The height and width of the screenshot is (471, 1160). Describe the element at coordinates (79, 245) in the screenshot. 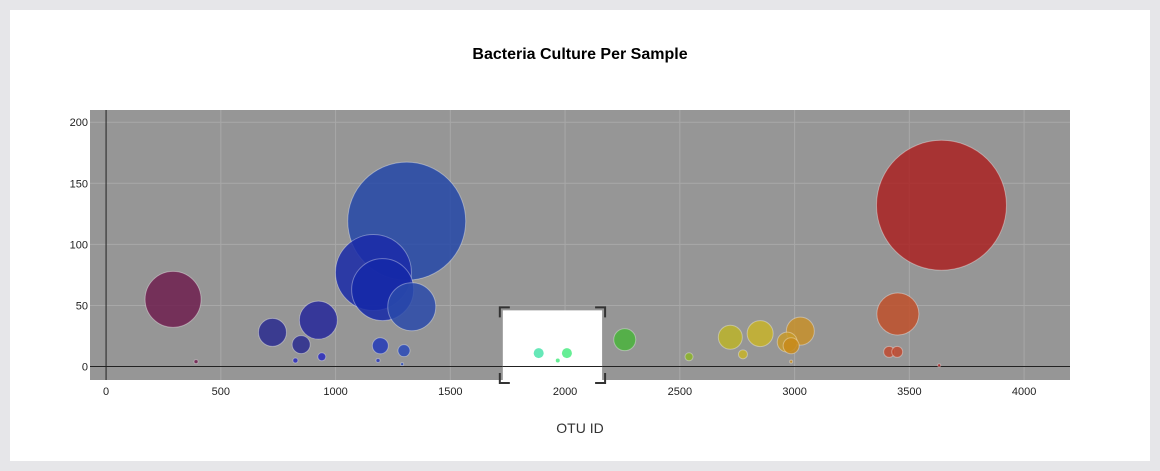

I see `y-tick-label: 100` at that location.